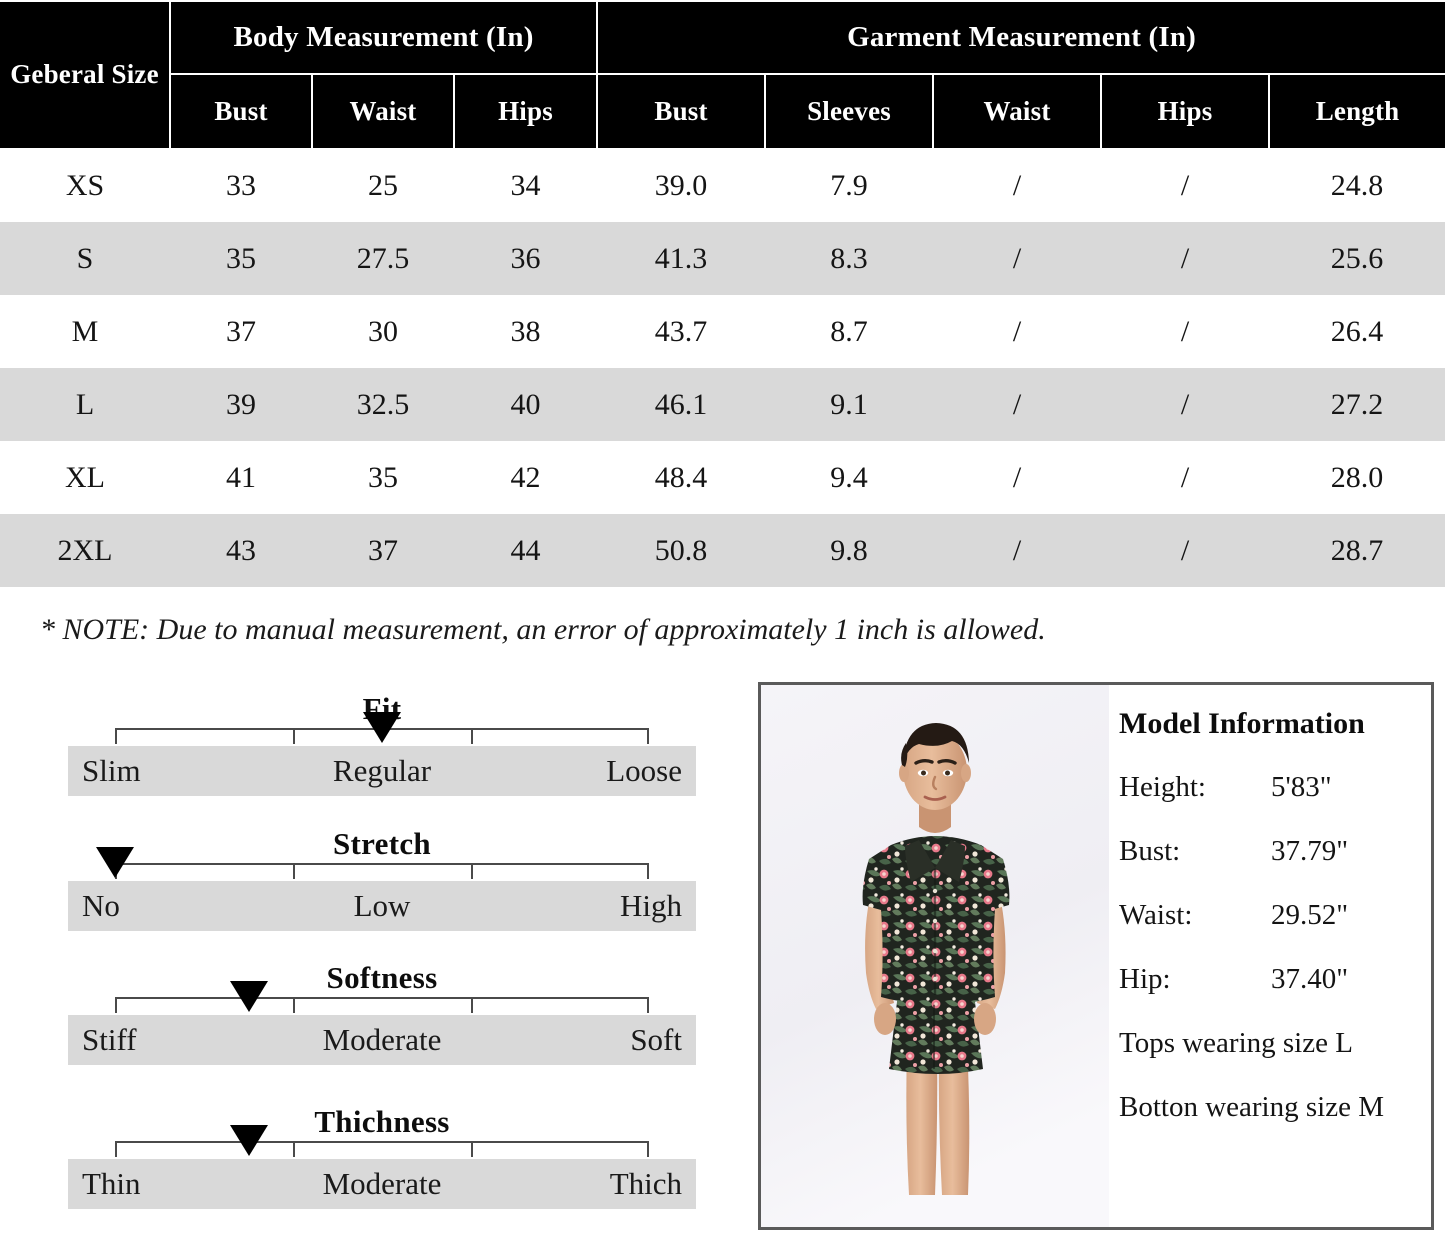  Describe the element at coordinates (241, 550) in the screenshot. I see `cell-body-bust: 43` at that location.